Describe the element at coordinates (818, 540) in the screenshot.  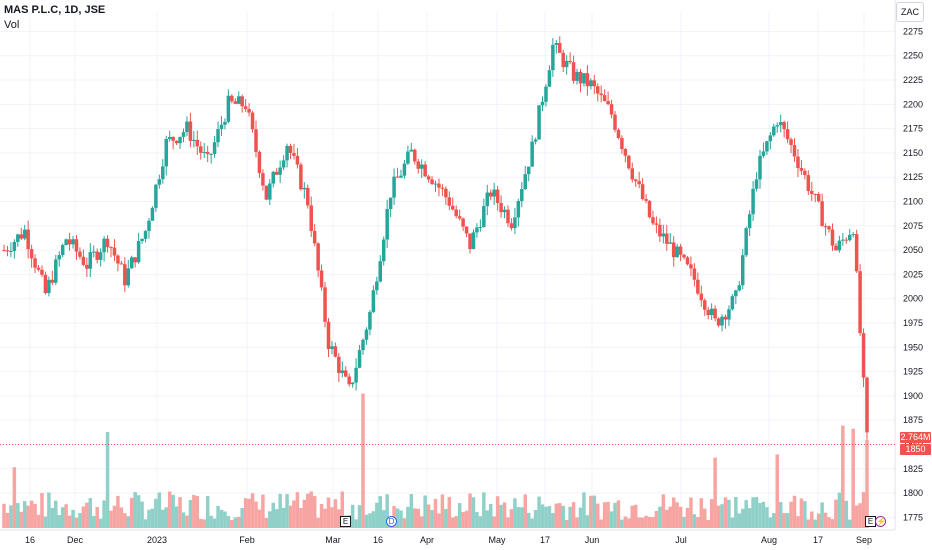
I see `x-tick-label: 17` at that location.